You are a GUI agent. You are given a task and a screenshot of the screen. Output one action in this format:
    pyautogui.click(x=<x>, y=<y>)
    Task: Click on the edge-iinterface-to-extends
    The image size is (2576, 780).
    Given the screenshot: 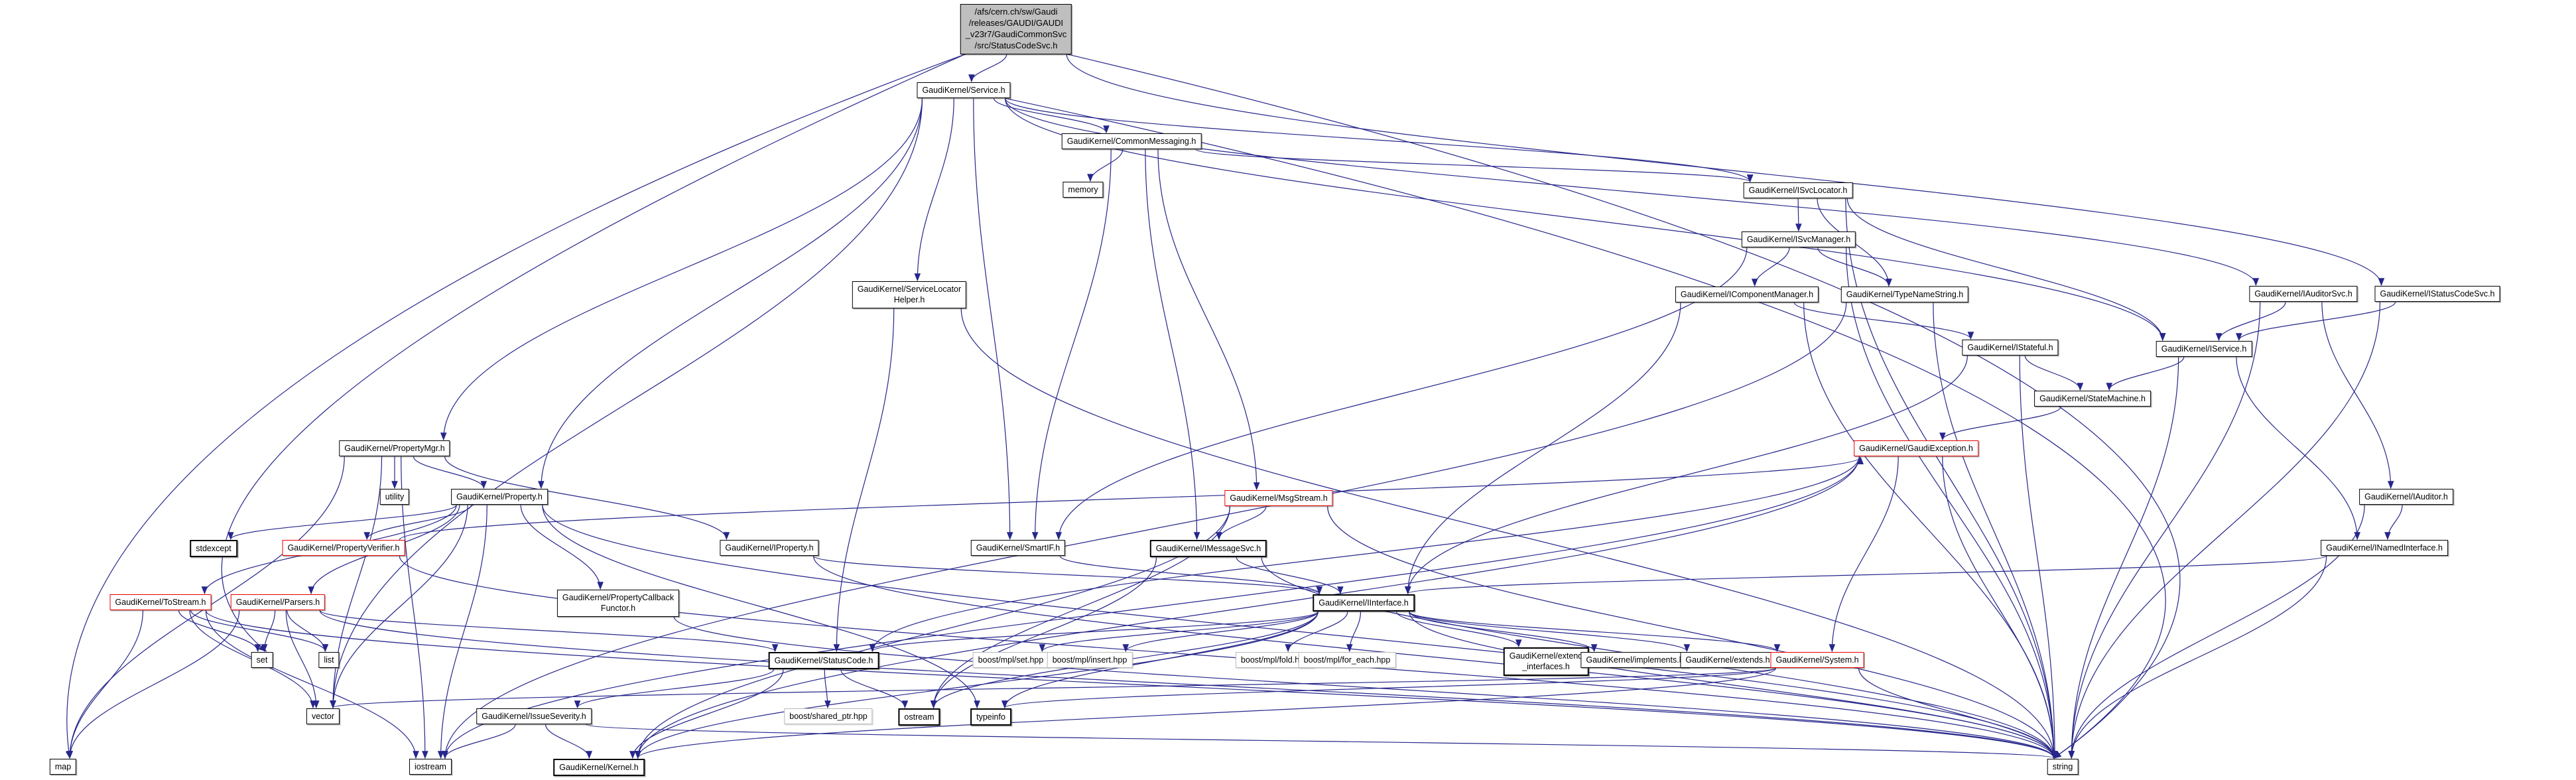 What is the action you would take?
    pyautogui.click(x=1550, y=632)
    